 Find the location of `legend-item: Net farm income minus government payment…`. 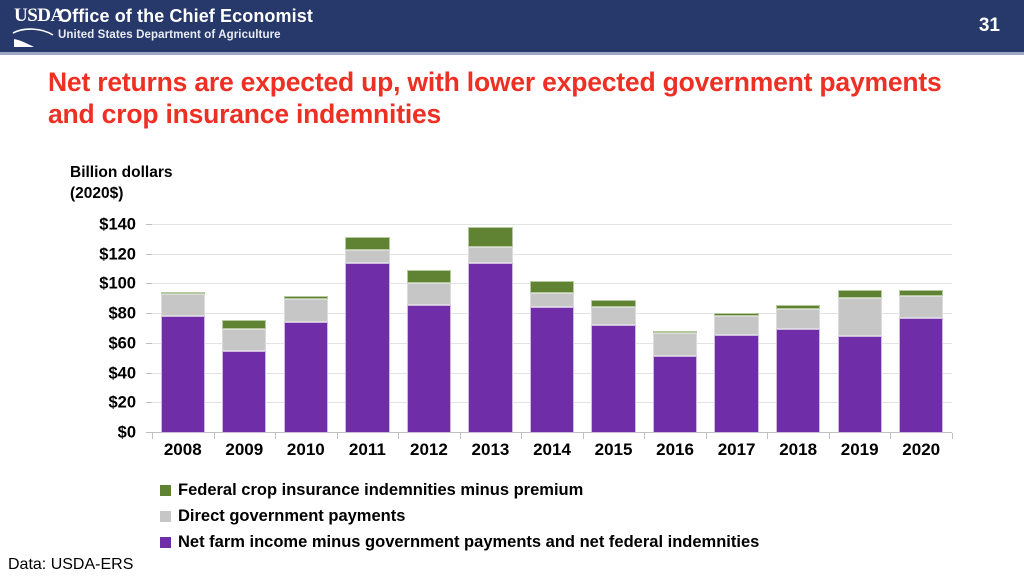

legend-item: Net farm income minus government payment… is located at coordinates (540, 542).